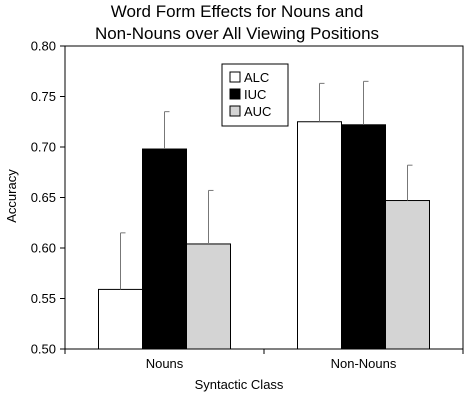  I want to click on chart-title-line-1: Word Form Effects for Nouns and, so click(237, 11).